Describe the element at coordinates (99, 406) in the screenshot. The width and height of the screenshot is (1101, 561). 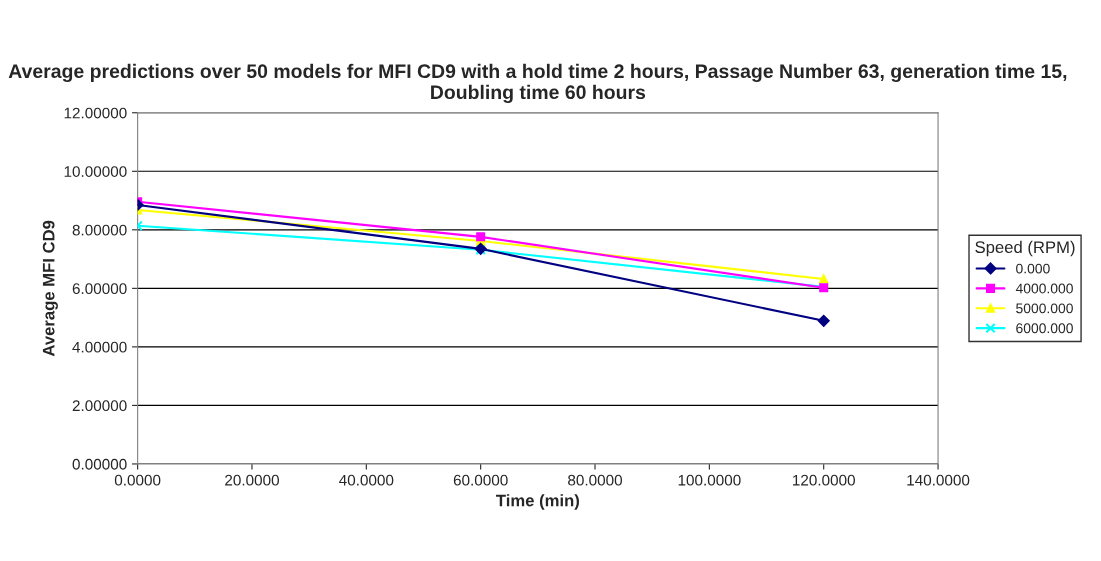
I see `y-tick-label: 2.00000` at that location.